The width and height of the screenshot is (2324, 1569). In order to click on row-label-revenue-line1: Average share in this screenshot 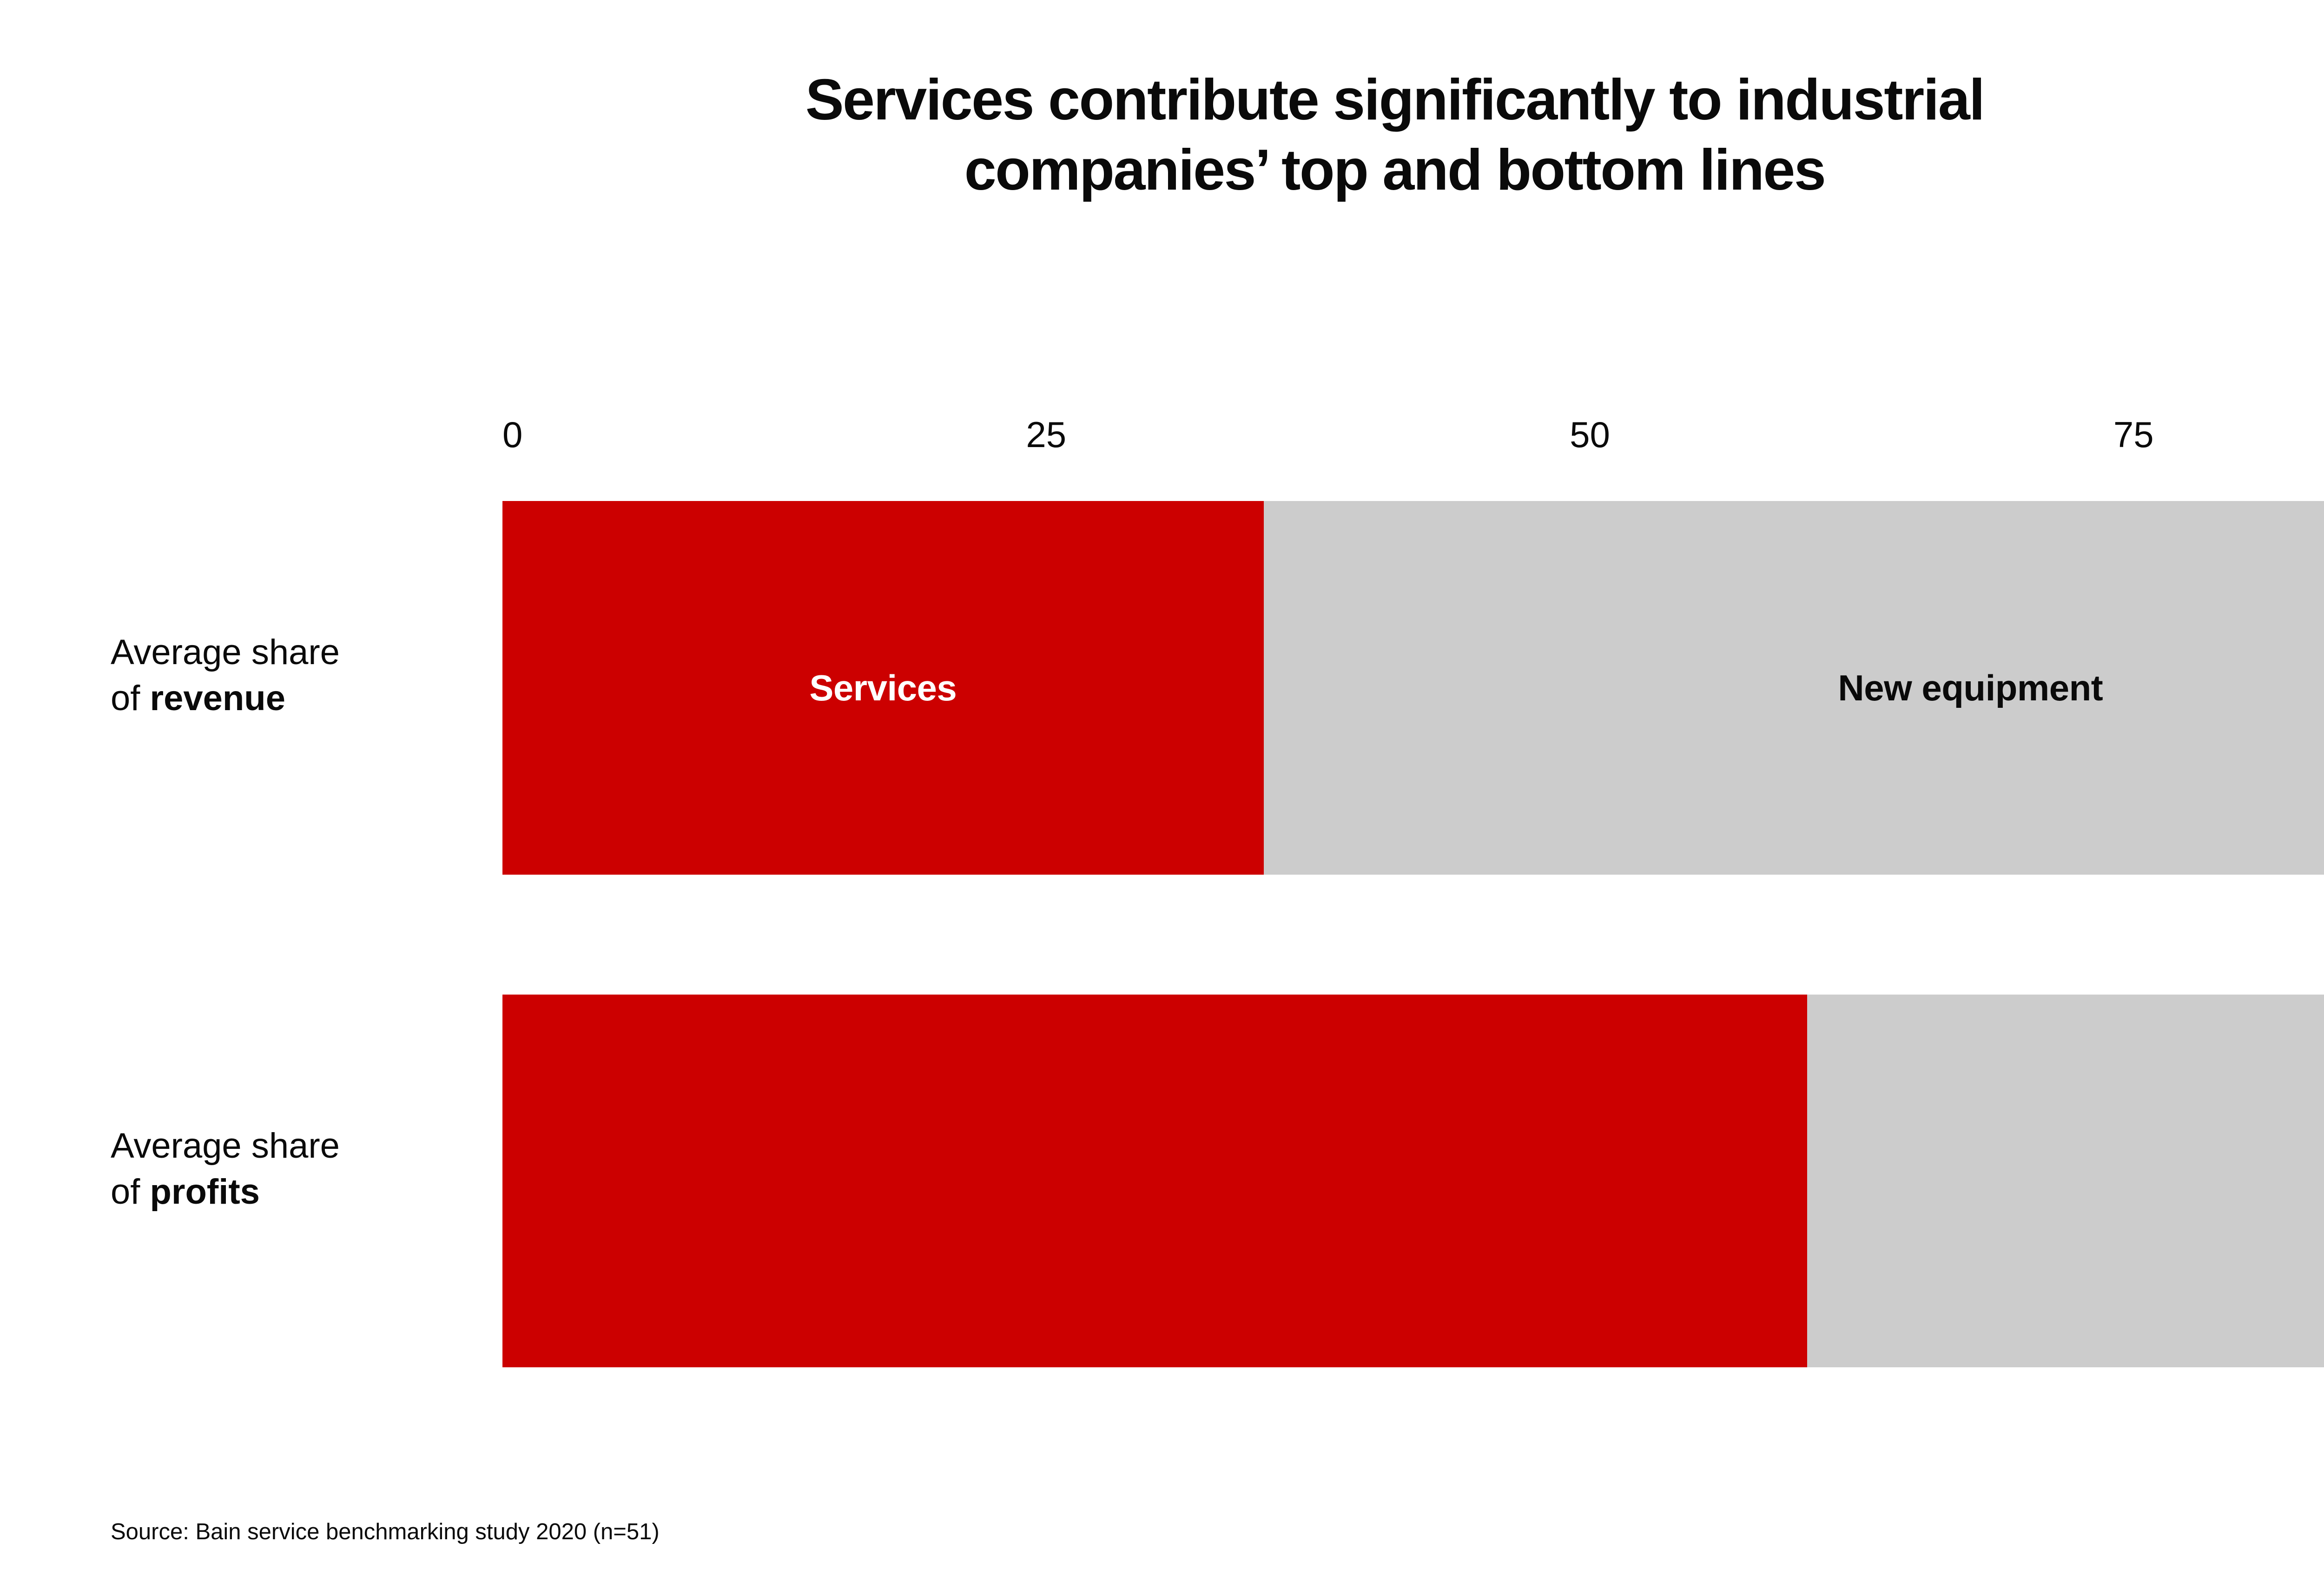, I will do `click(225, 652)`.